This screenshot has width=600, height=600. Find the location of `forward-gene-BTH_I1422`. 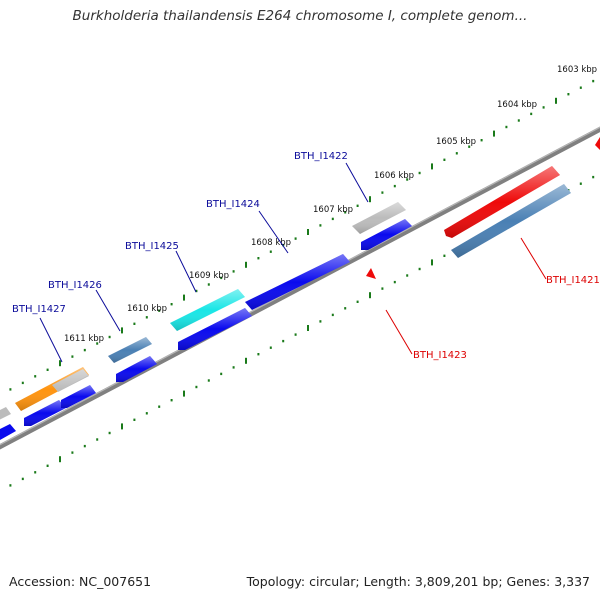

forward-gene-BTH_I1422 is located at coordinates (382, 226).